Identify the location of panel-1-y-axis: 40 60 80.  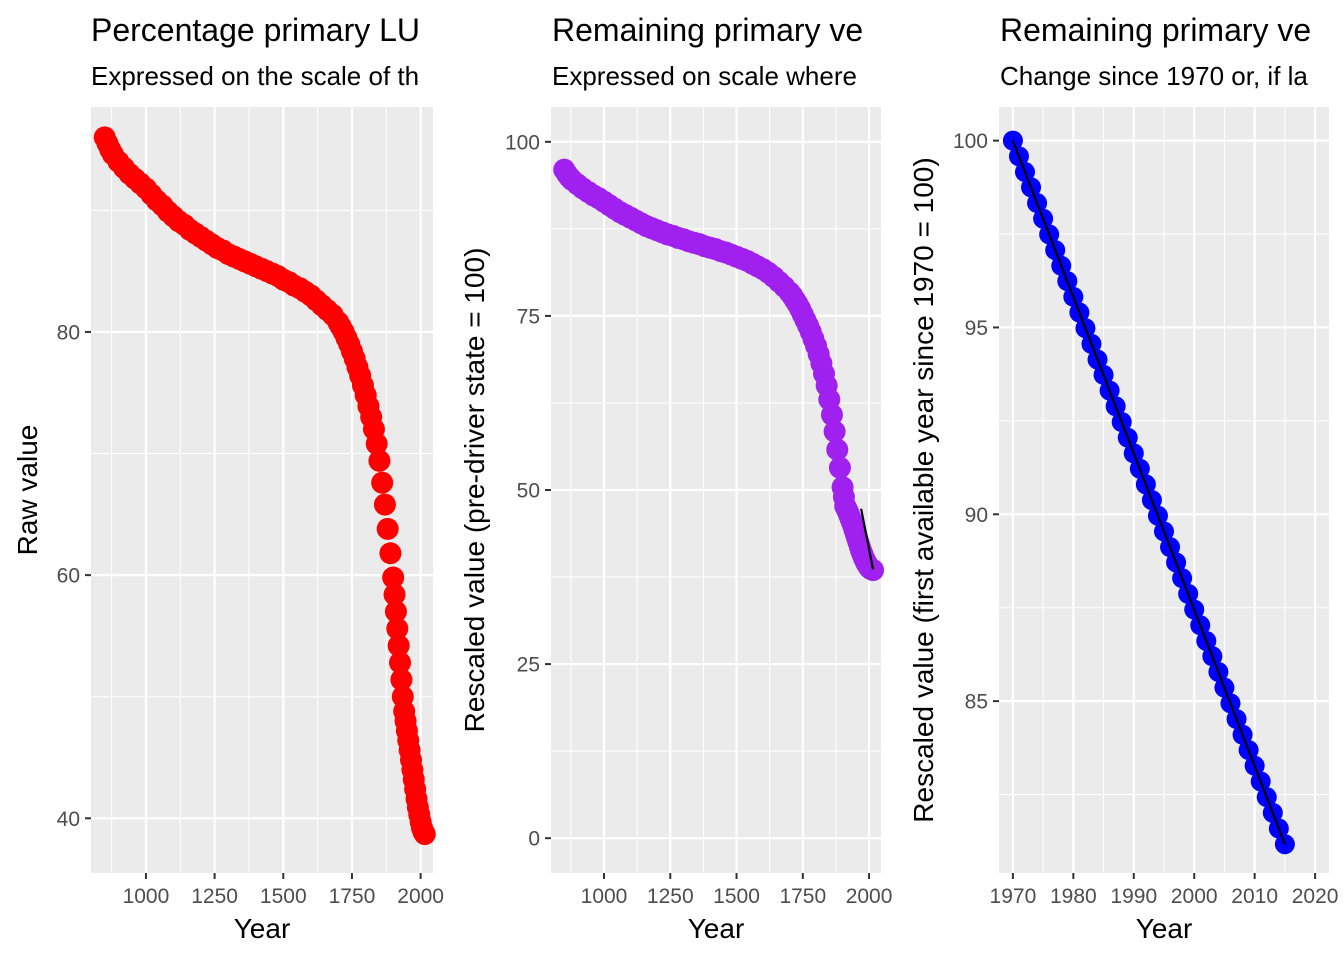
(74, 576).